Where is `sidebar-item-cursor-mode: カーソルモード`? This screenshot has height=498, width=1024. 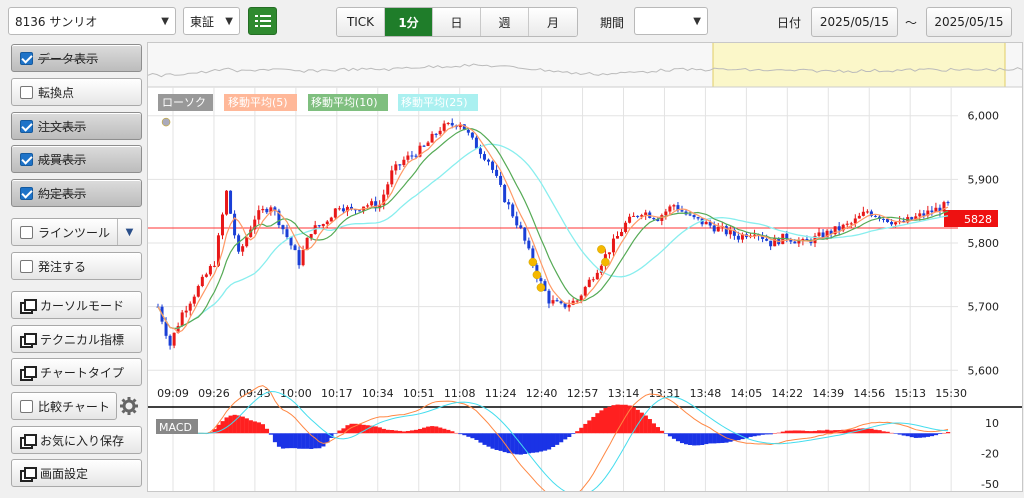
sidebar-item-cursor-mode: カーソルモード is located at coordinates (76, 305).